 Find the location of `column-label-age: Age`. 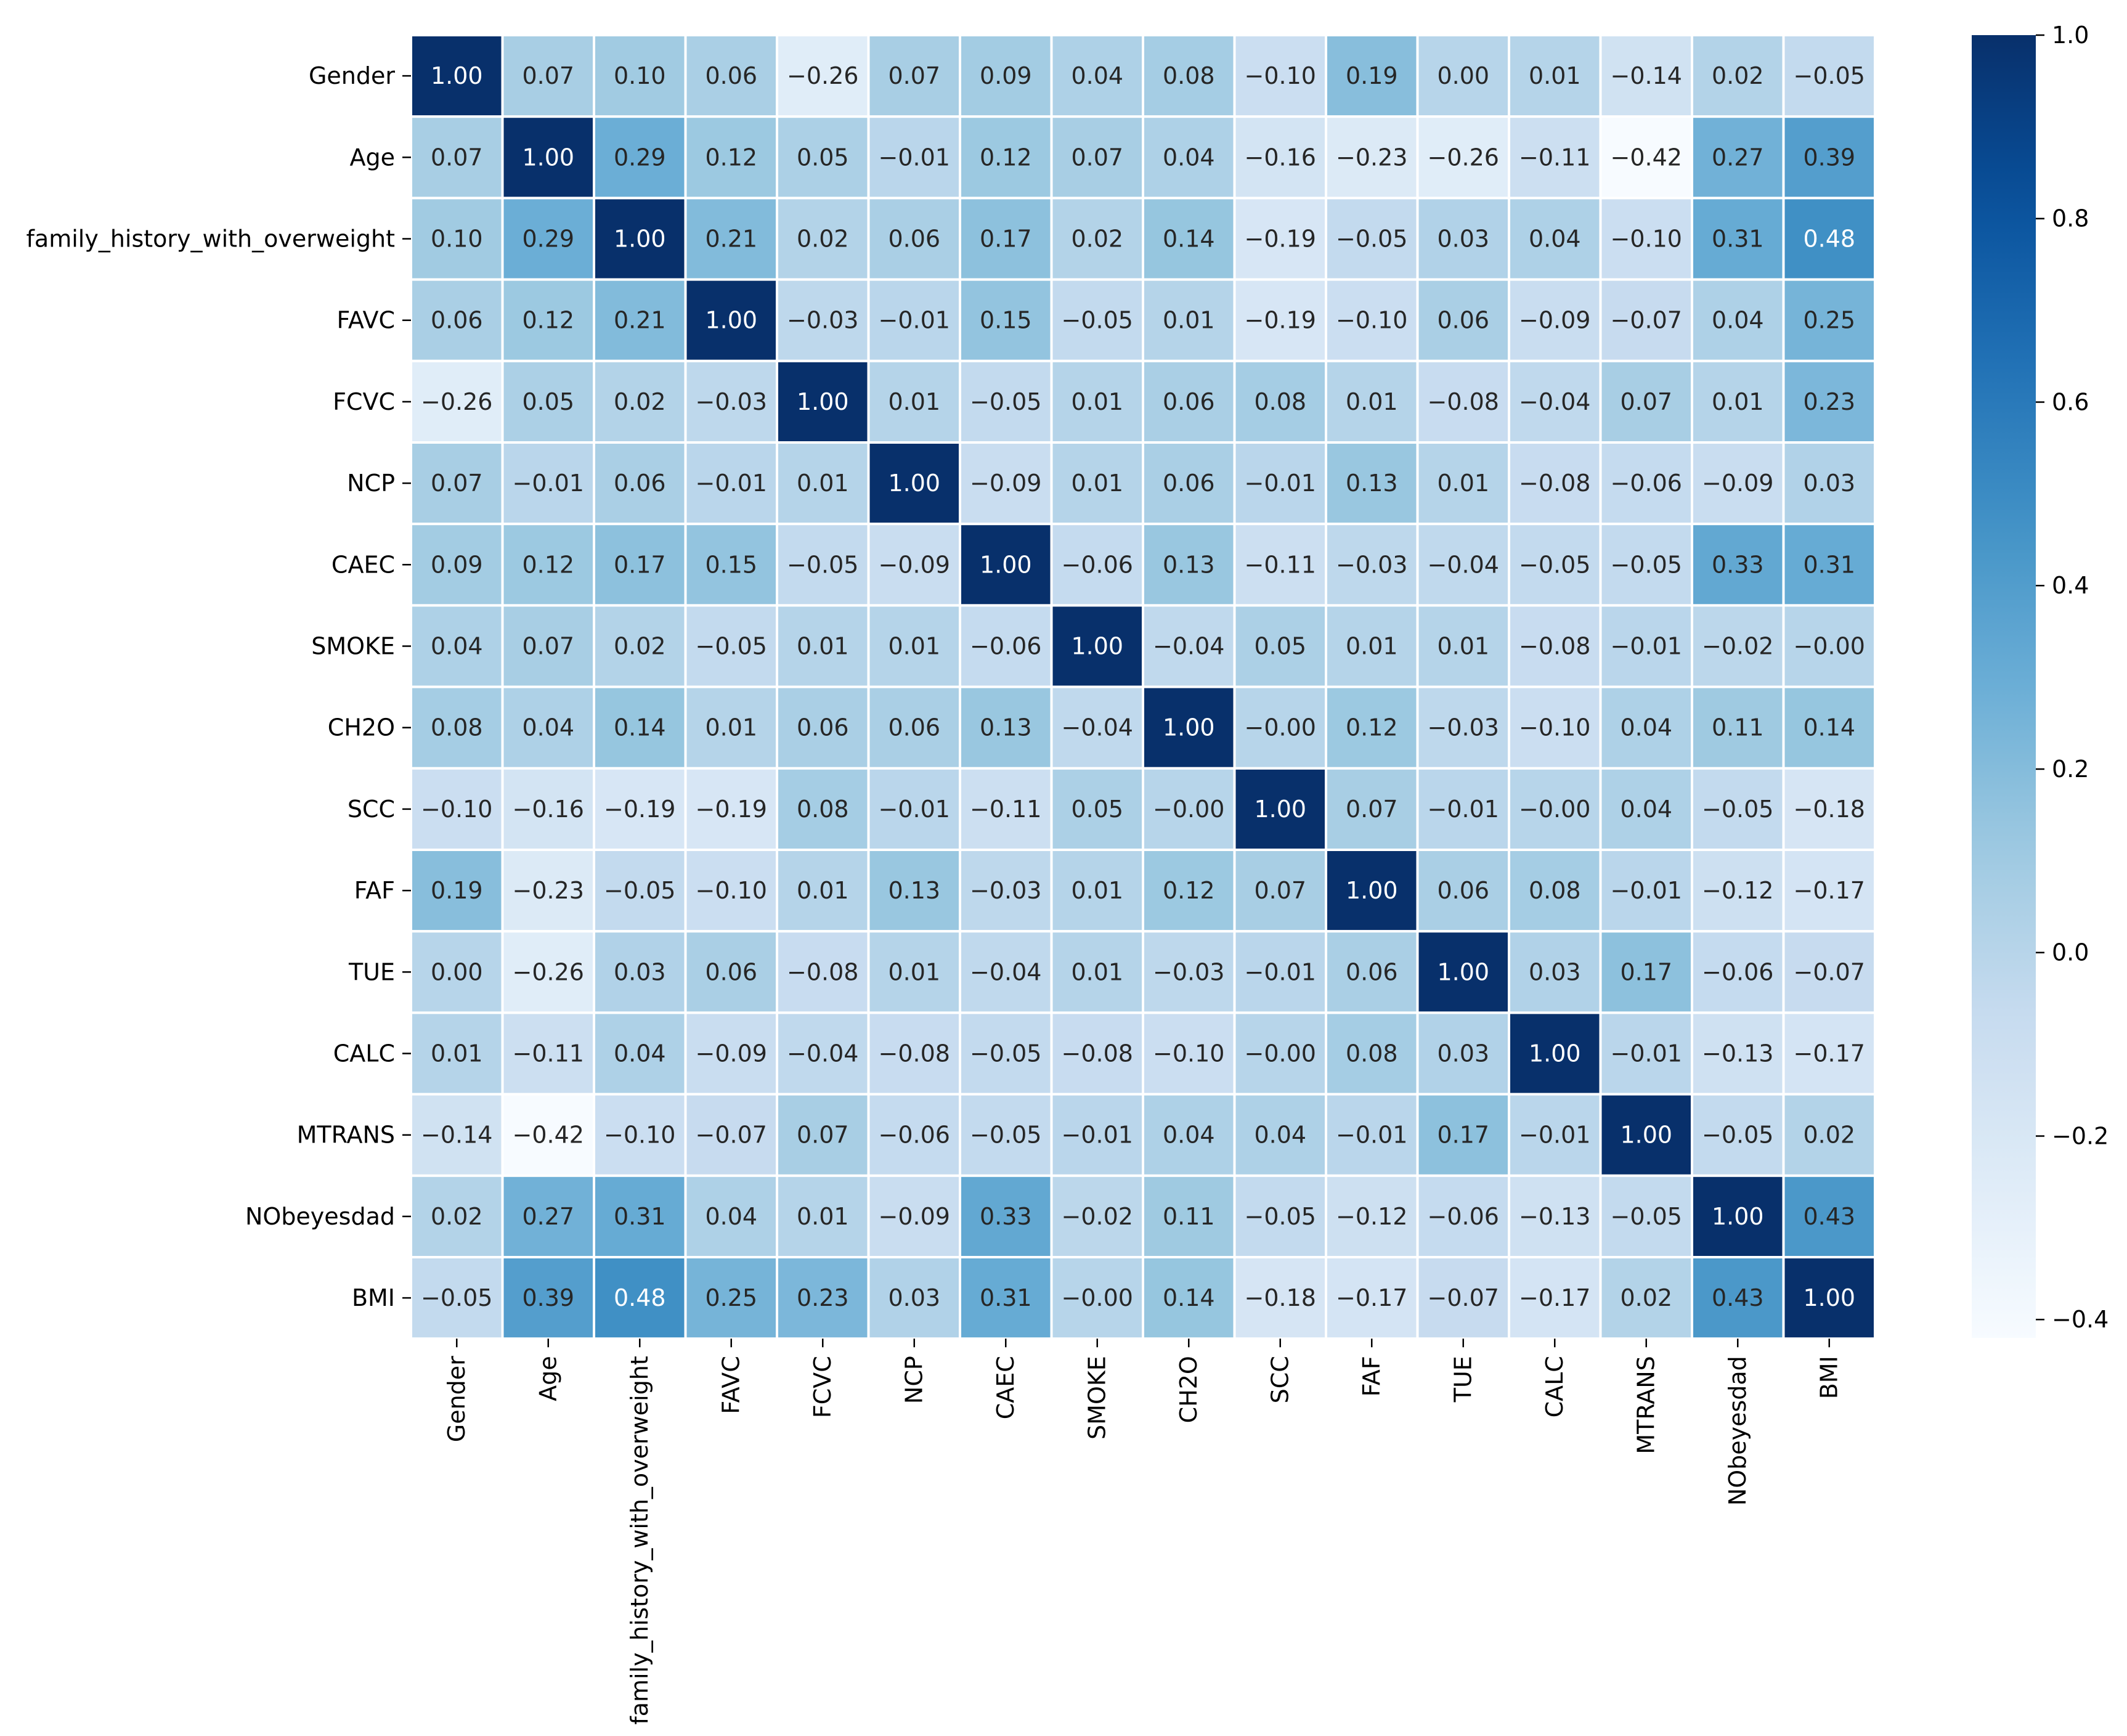

column-label-age: Age is located at coordinates (548, 1378).